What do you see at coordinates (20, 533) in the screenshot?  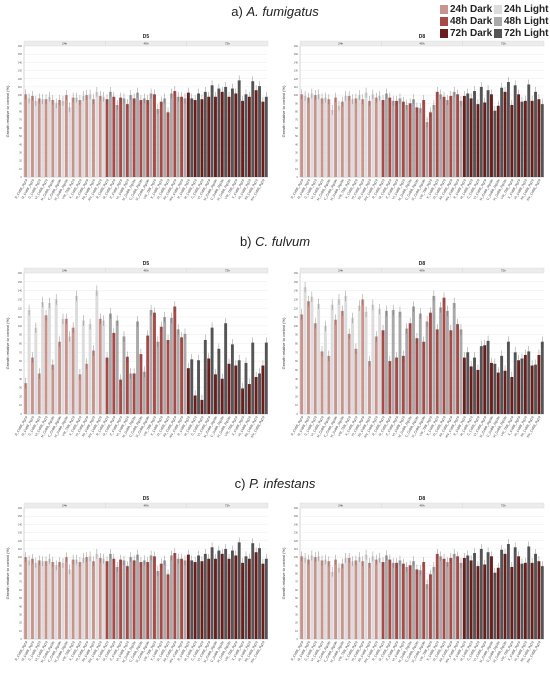 I see `y-tick-label: 130` at bounding box center [20, 533].